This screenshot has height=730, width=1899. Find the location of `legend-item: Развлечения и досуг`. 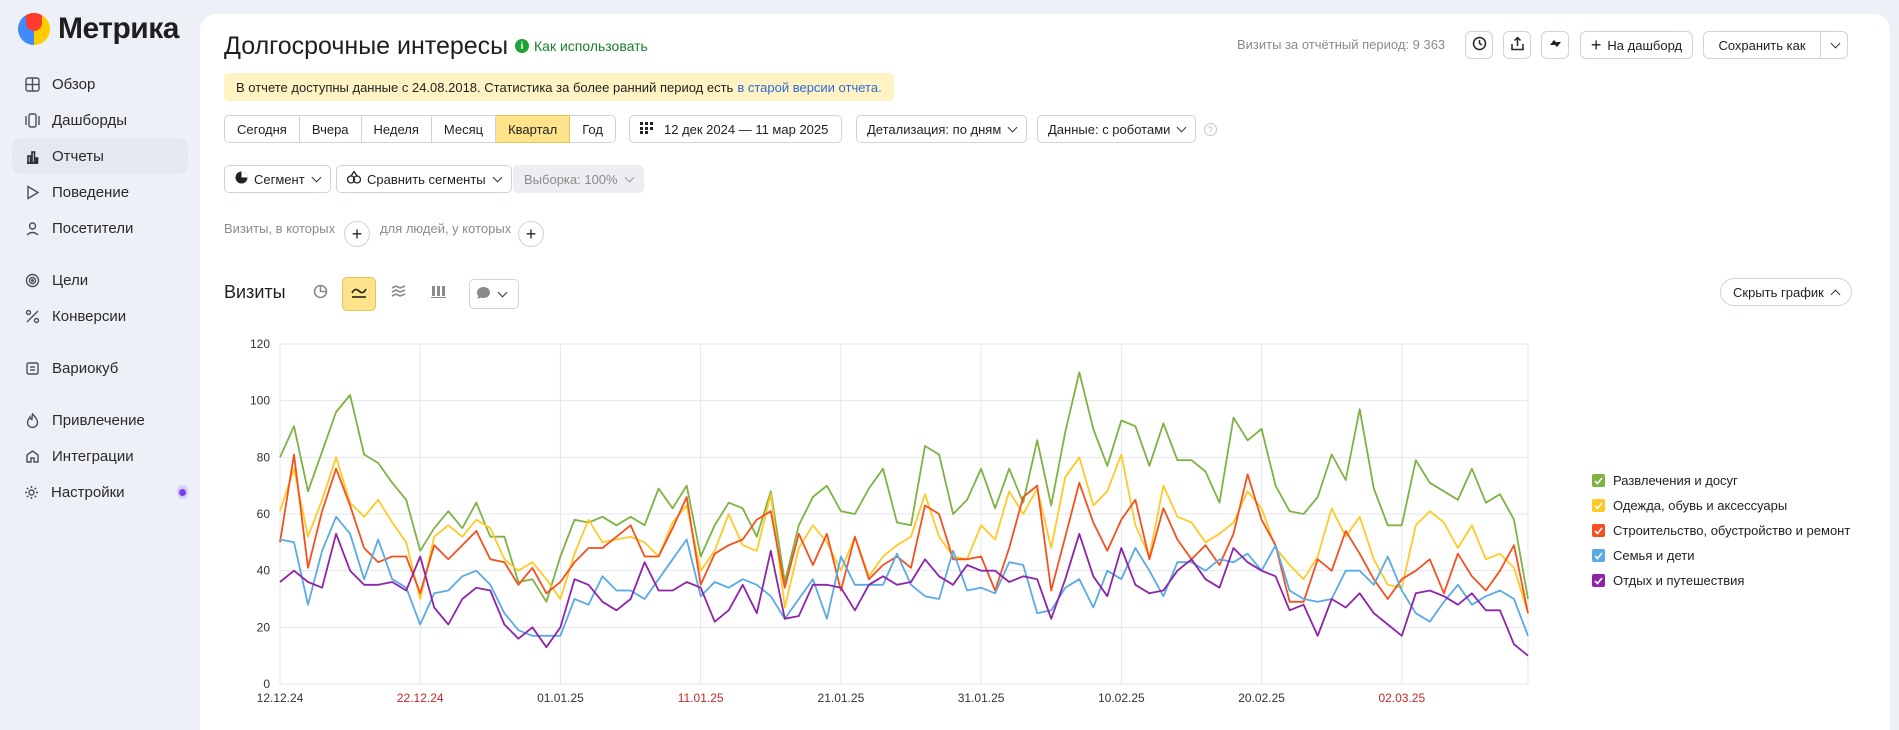

legend-item: Развлечения и досуг is located at coordinates (1721, 480).